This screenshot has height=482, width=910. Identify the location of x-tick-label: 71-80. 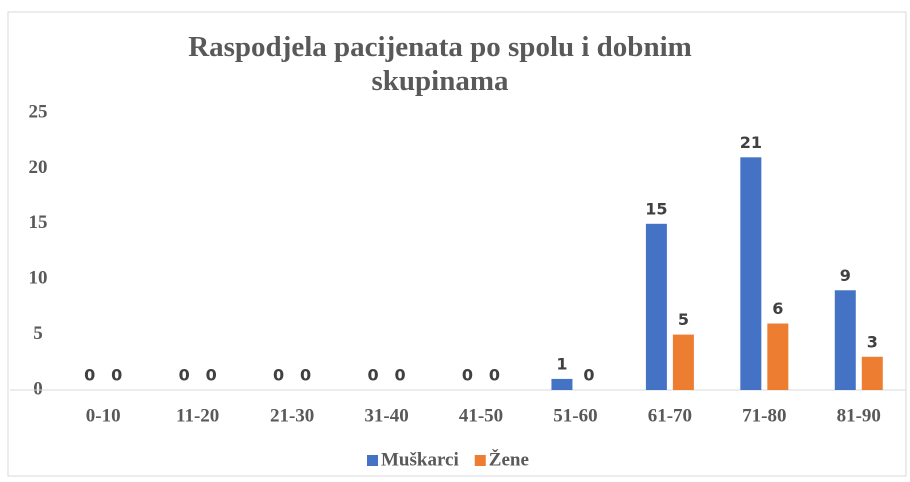
(764, 415).